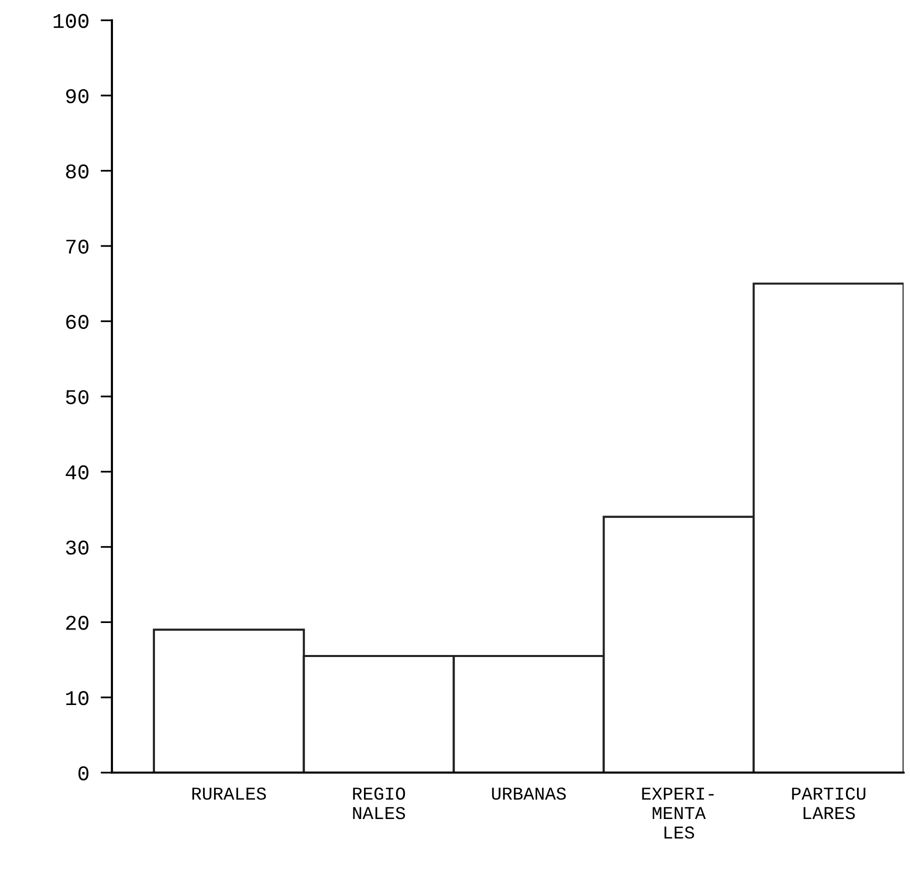  What do you see at coordinates (77, 96) in the screenshot?
I see `y-tick-label: 90` at bounding box center [77, 96].